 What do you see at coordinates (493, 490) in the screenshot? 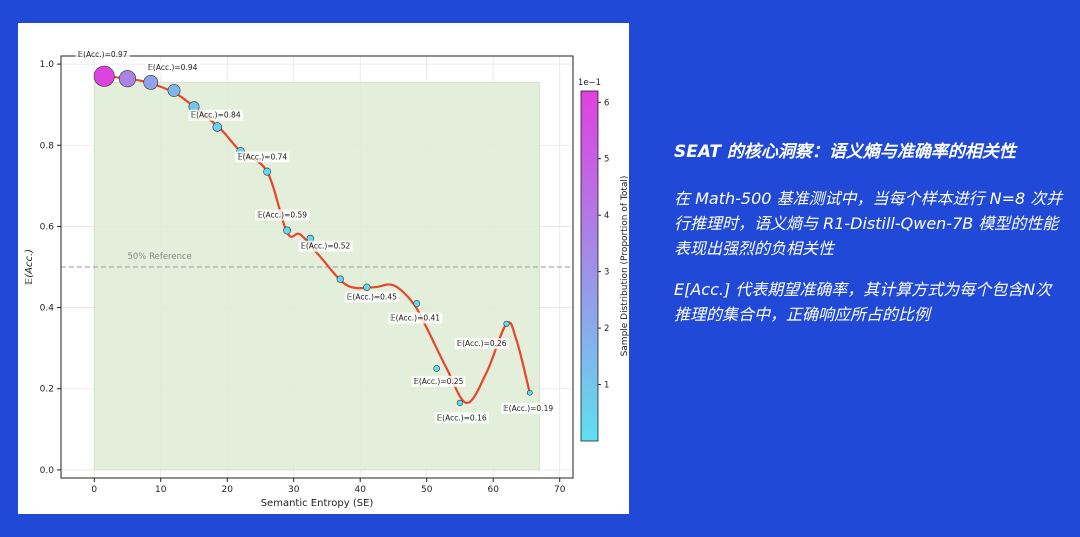
I see `x-tick-label: 60` at bounding box center [493, 490].